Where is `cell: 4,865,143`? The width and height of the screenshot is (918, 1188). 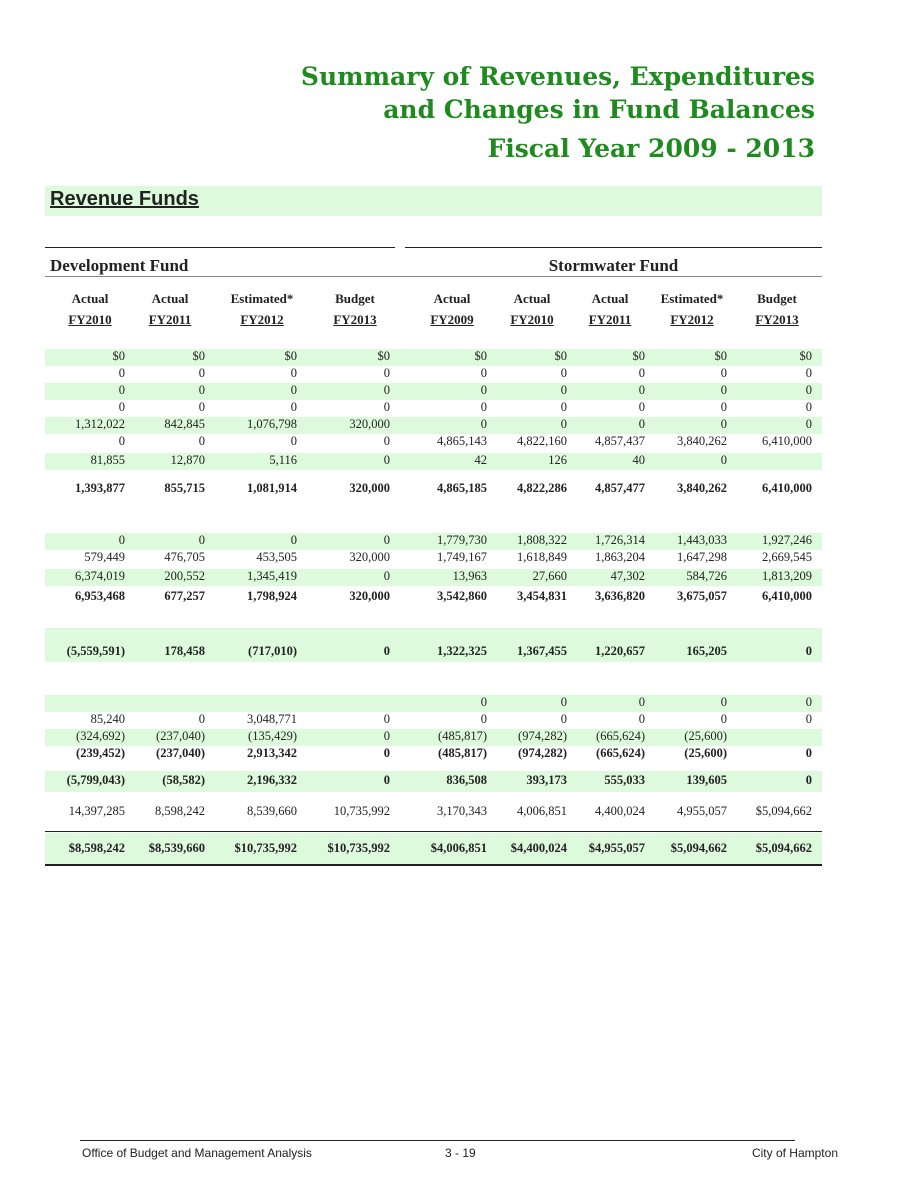 cell: 4,865,143 is located at coordinates (462, 441).